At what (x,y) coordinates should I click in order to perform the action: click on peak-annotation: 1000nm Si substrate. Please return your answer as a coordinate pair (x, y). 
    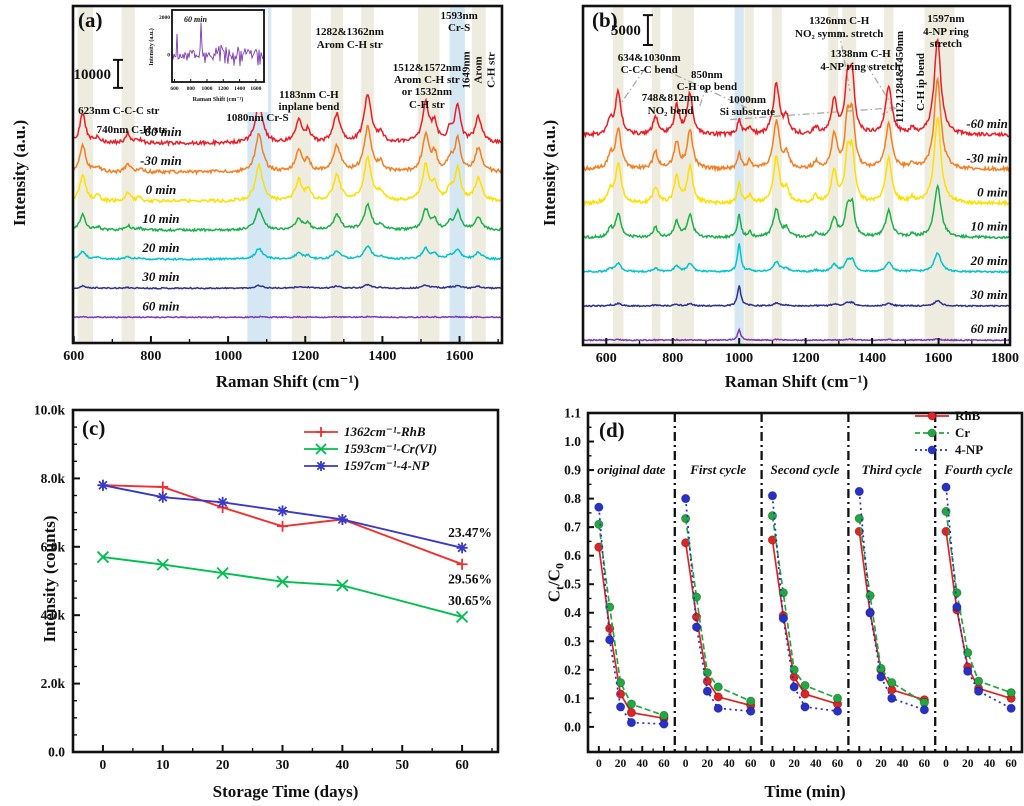
    Looking at the image, I should click on (747, 106).